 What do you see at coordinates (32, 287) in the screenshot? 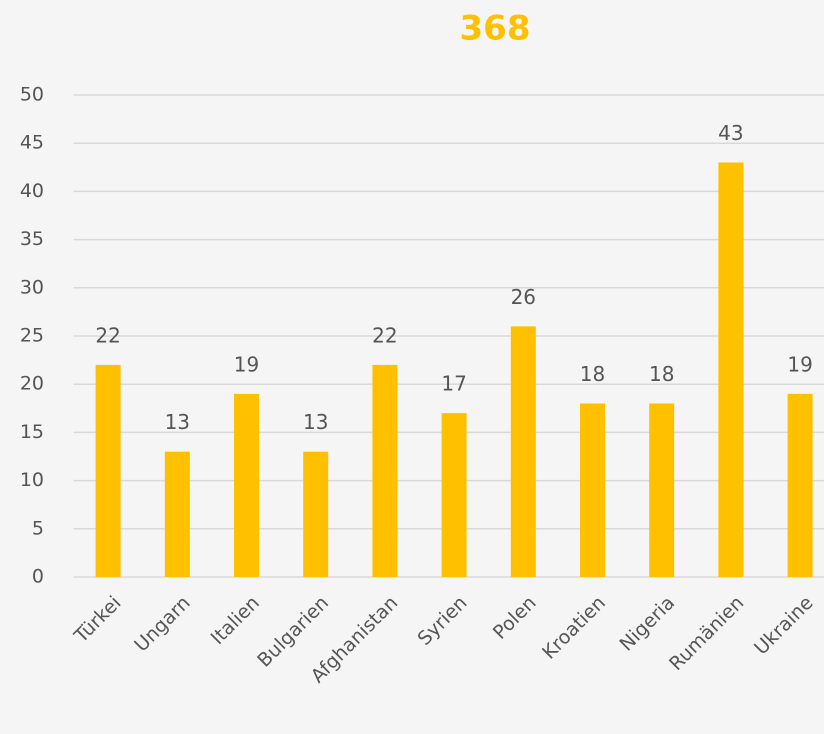
I see `y-tick-label: 30` at bounding box center [32, 287].